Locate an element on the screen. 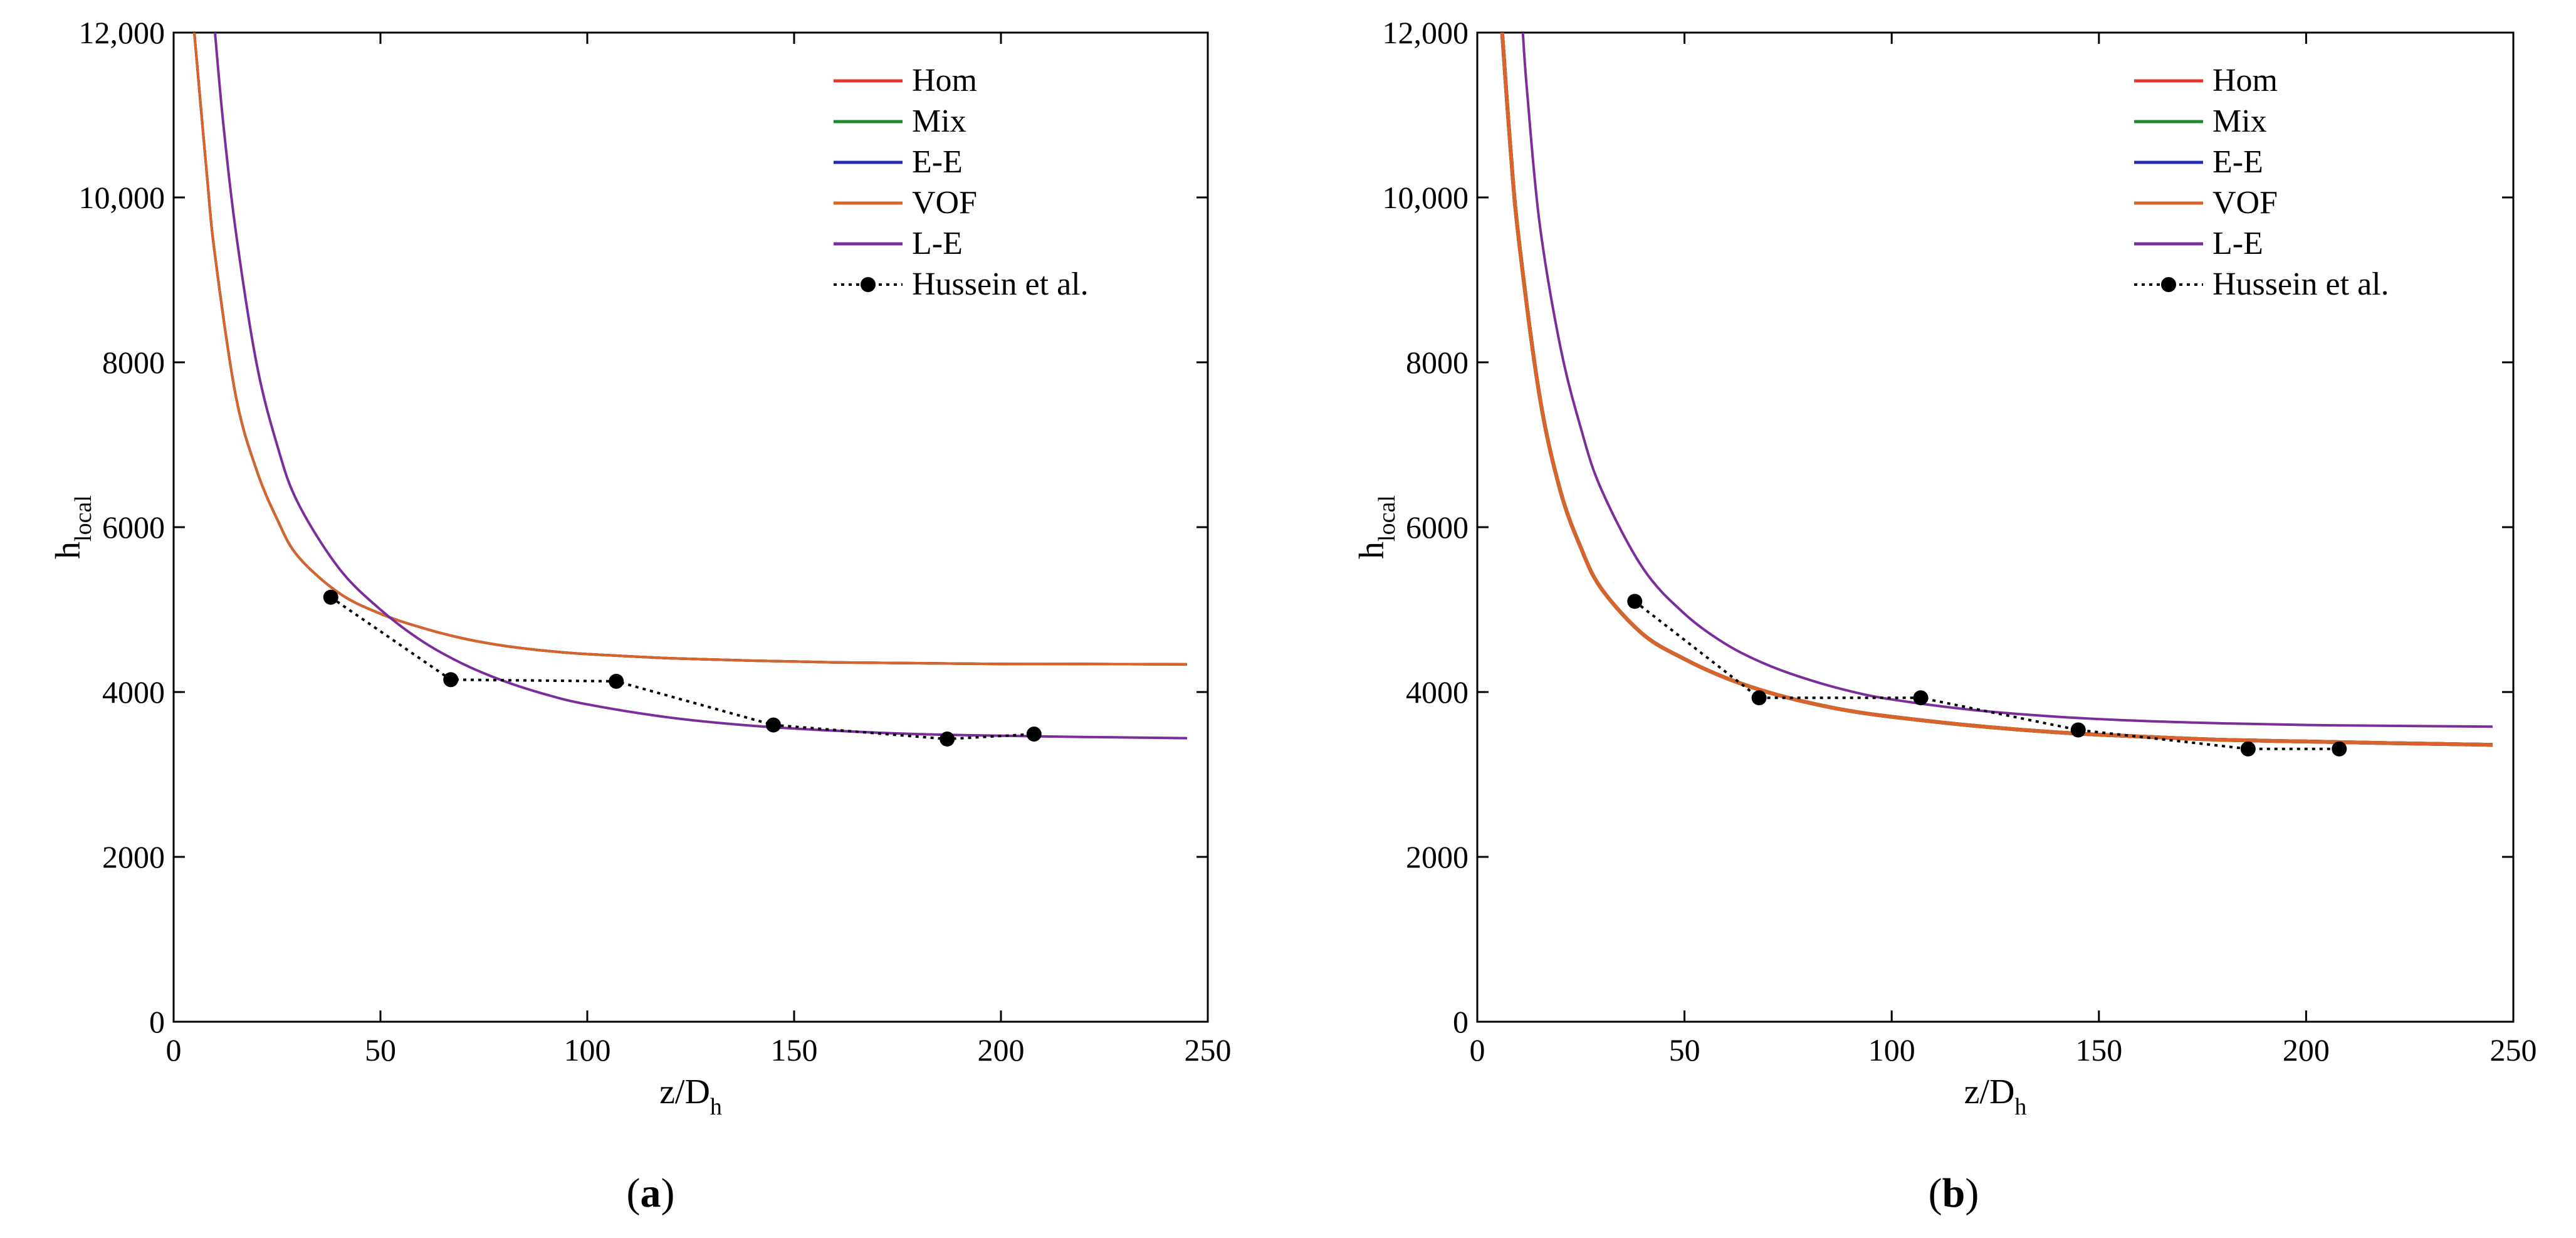 The image size is (2576, 1238). panel-caption: (b) is located at coordinates (1954, 1193).